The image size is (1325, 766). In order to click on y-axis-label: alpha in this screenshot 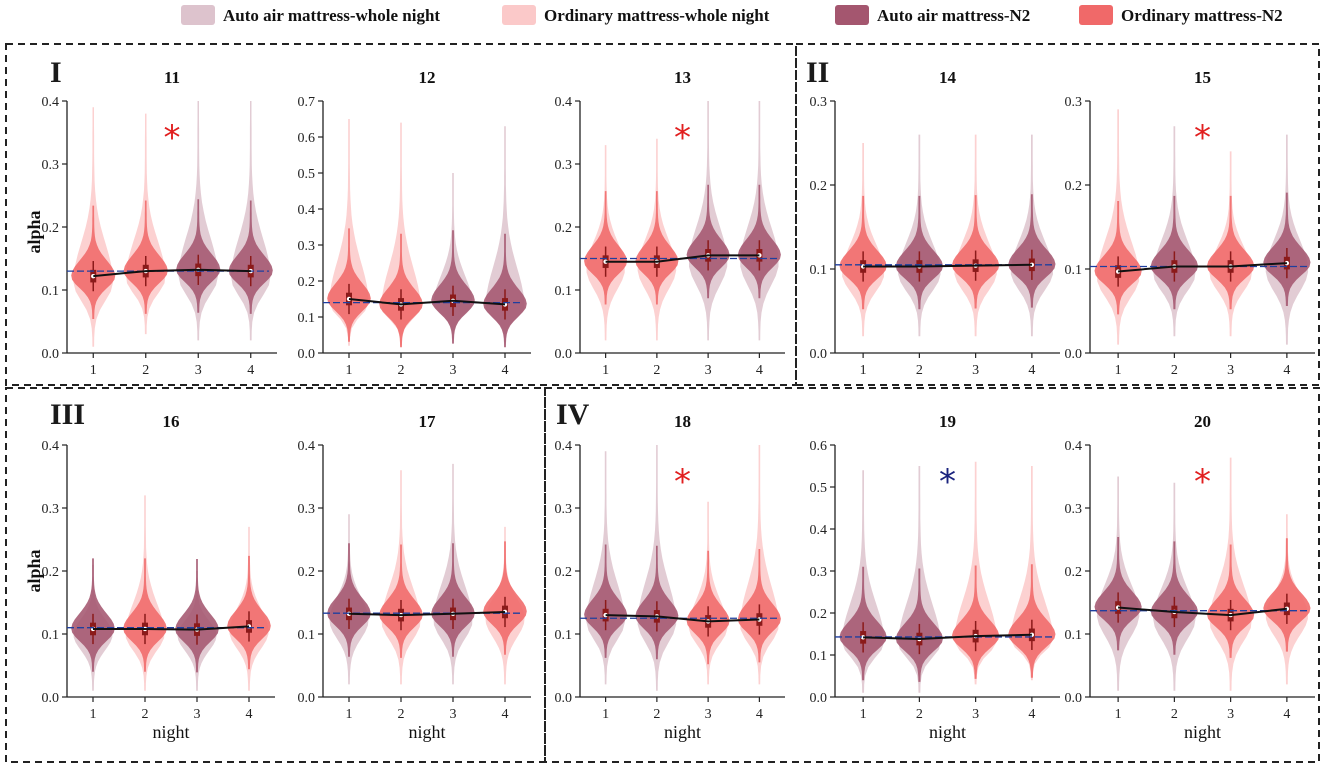, I will do `click(34, 570)`.